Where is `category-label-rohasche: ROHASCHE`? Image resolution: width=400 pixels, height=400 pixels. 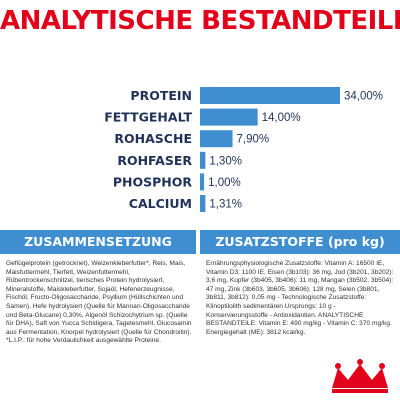 category-label-rohasche: ROHASCHE is located at coordinates (153, 138).